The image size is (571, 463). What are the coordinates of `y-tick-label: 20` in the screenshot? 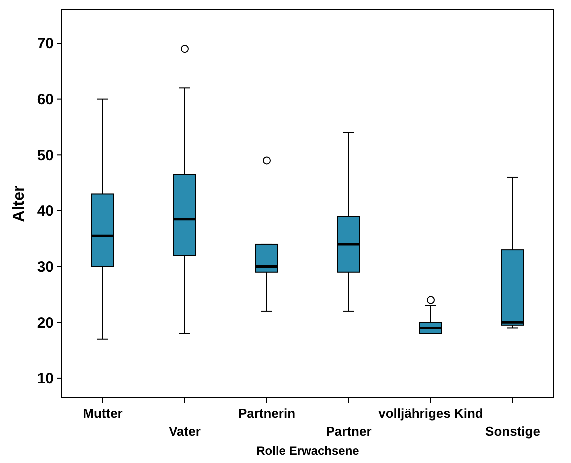 It's located at (45, 323).